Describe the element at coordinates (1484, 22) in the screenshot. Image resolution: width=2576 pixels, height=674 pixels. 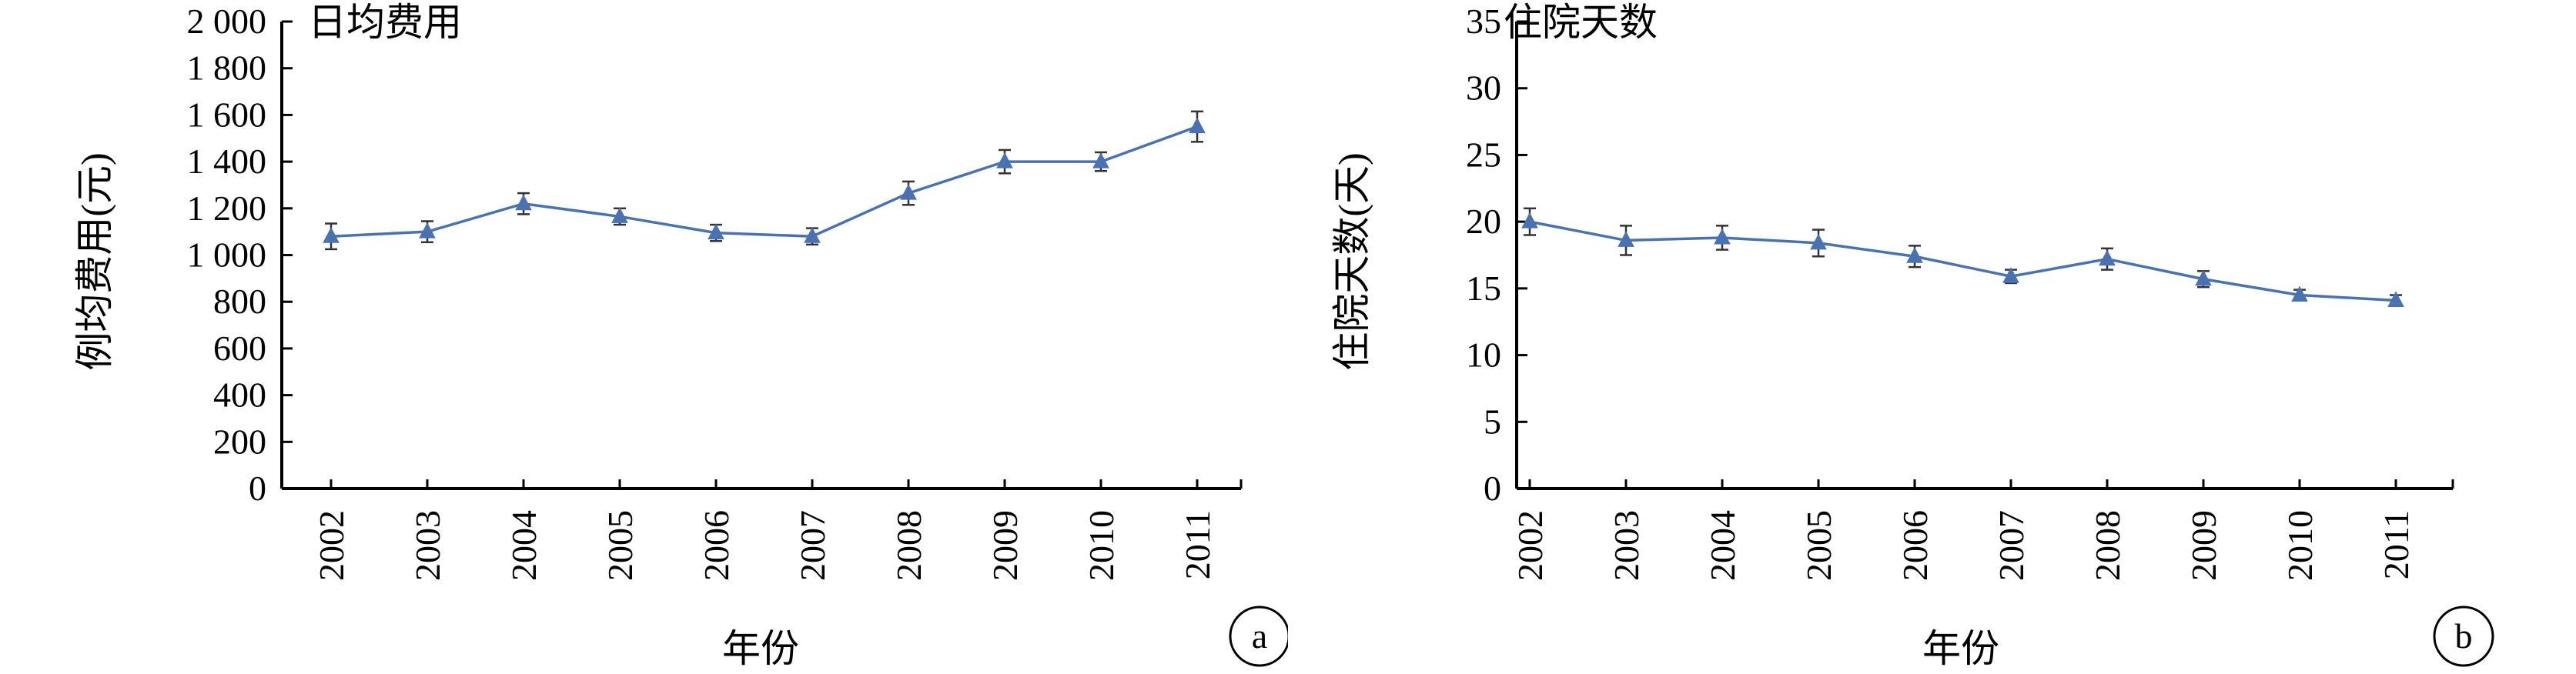
I see `y-tick-label: 35` at that location.